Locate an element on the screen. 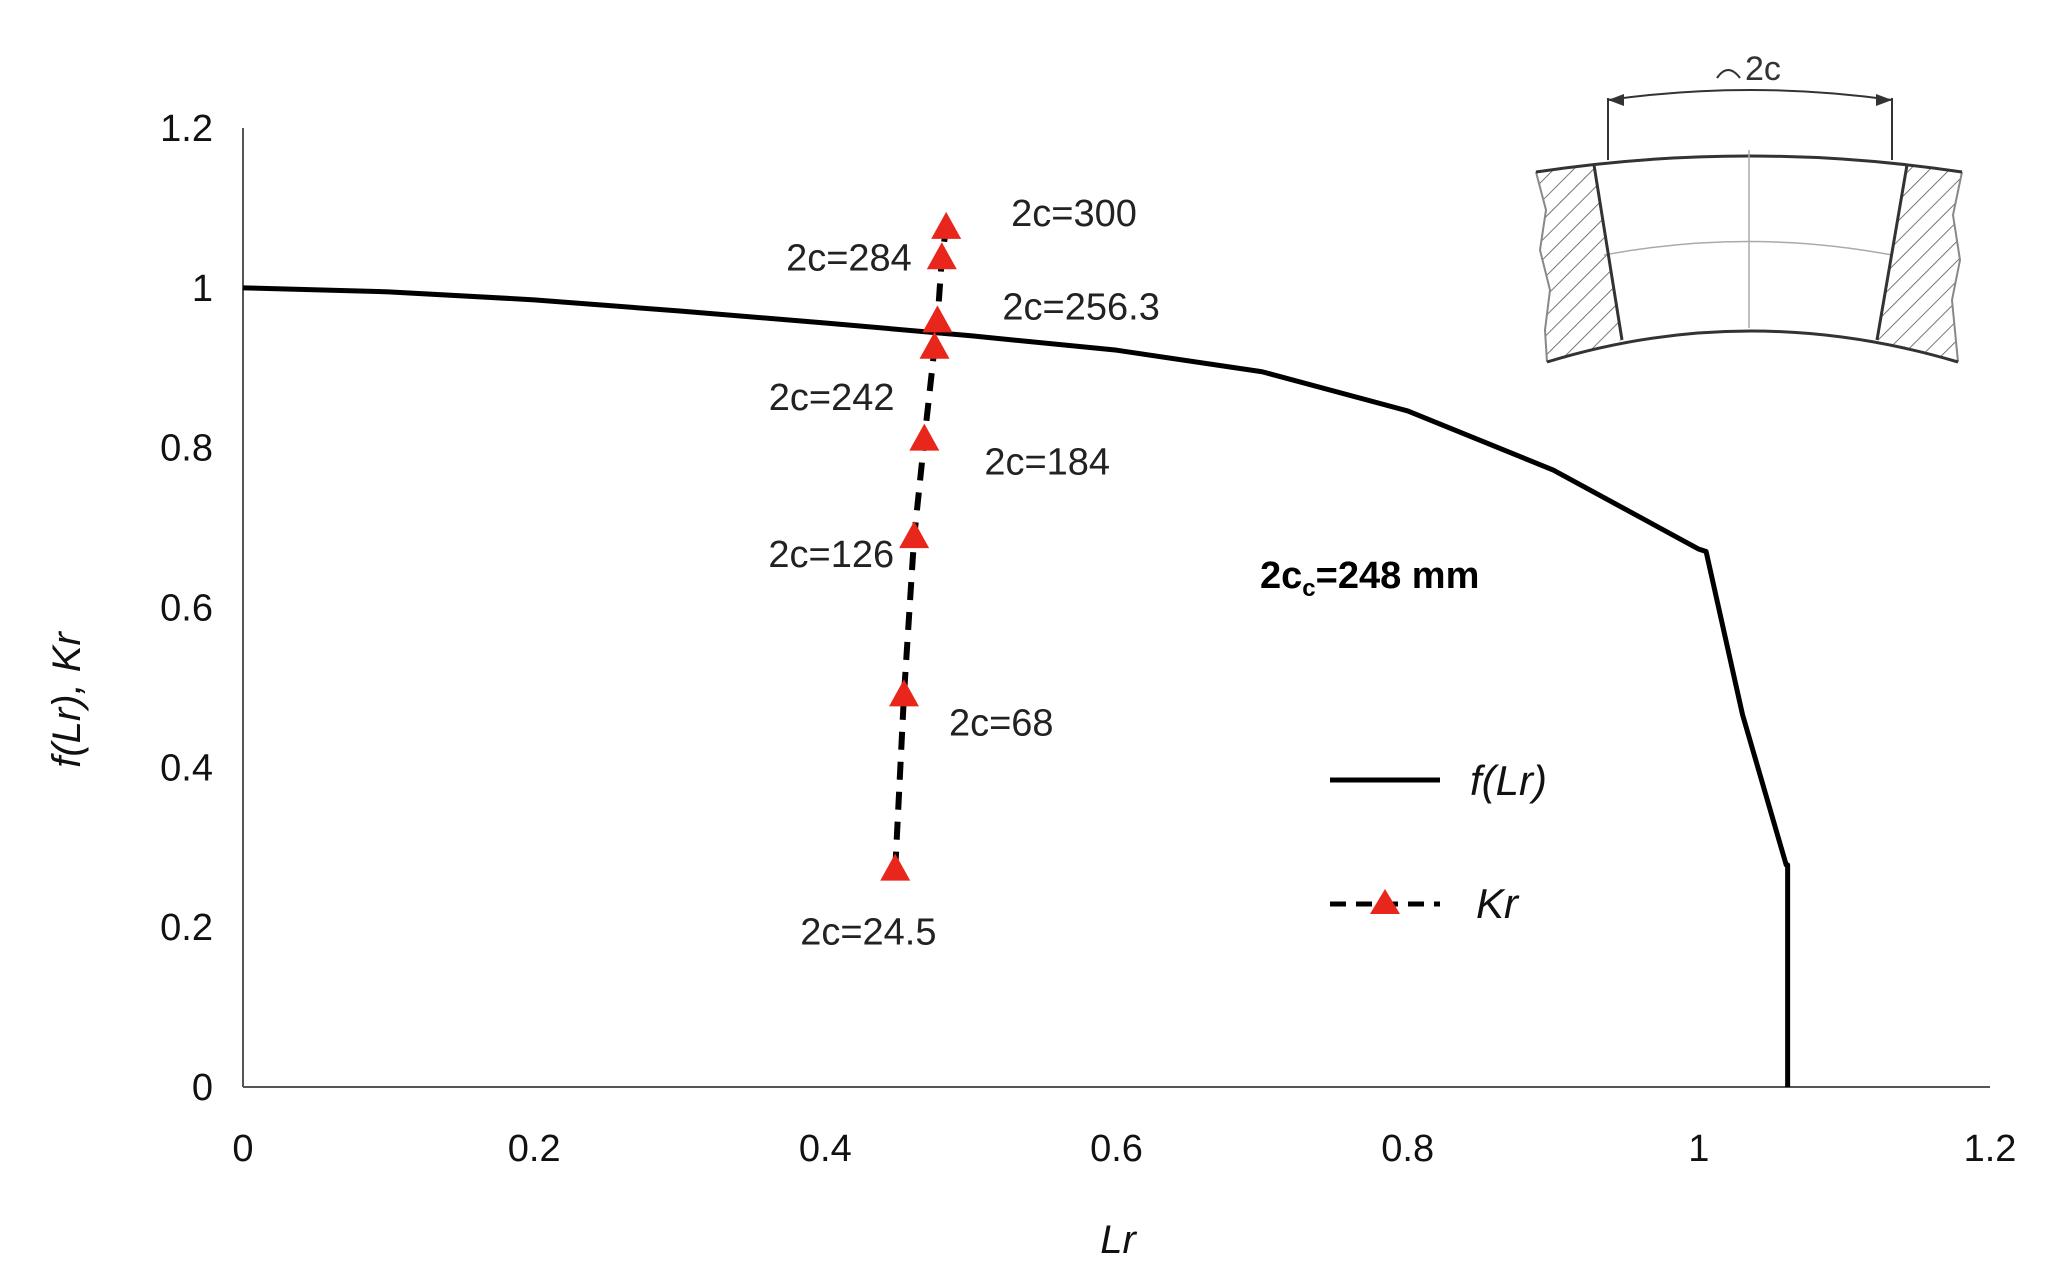 This screenshot has height=1279, width=2072. pipe-schematic: 2c is located at coordinates (1749, 207).